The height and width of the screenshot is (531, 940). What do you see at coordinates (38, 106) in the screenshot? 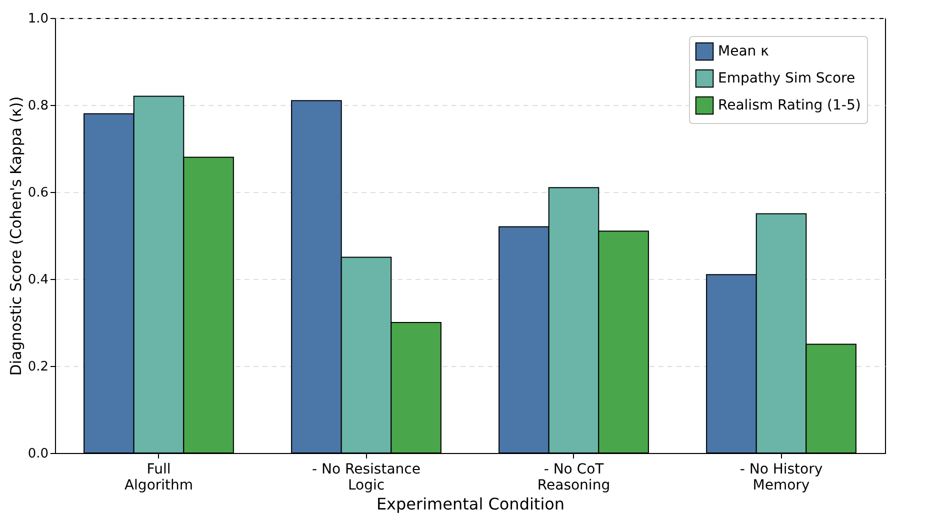
I see `y-tick-label: 0.8` at bounding box center [38, 106].